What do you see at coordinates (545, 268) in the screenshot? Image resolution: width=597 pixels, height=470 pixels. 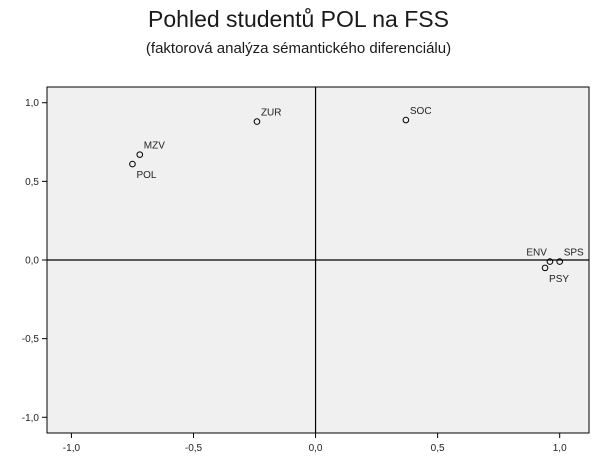 I see `data-point-psy` at bounding box center [545, 268].